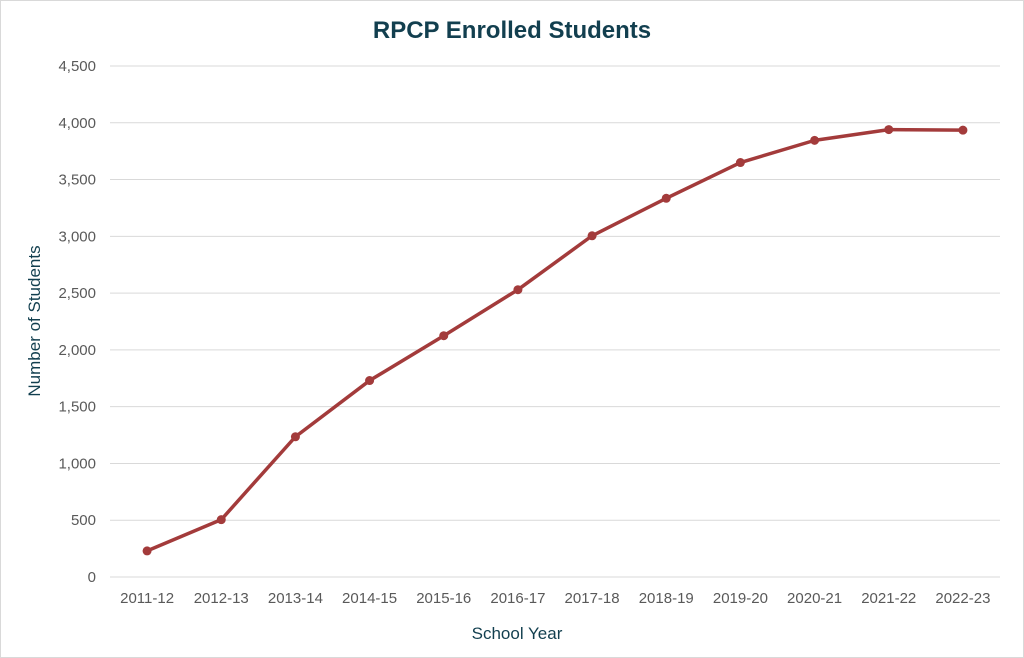 This screenshot has width=1024, height=658. What do you see at coordinates (295, 598) in the screenshot?
I see `x-tick-label: 2013-14` at bounding box center [295, 598].